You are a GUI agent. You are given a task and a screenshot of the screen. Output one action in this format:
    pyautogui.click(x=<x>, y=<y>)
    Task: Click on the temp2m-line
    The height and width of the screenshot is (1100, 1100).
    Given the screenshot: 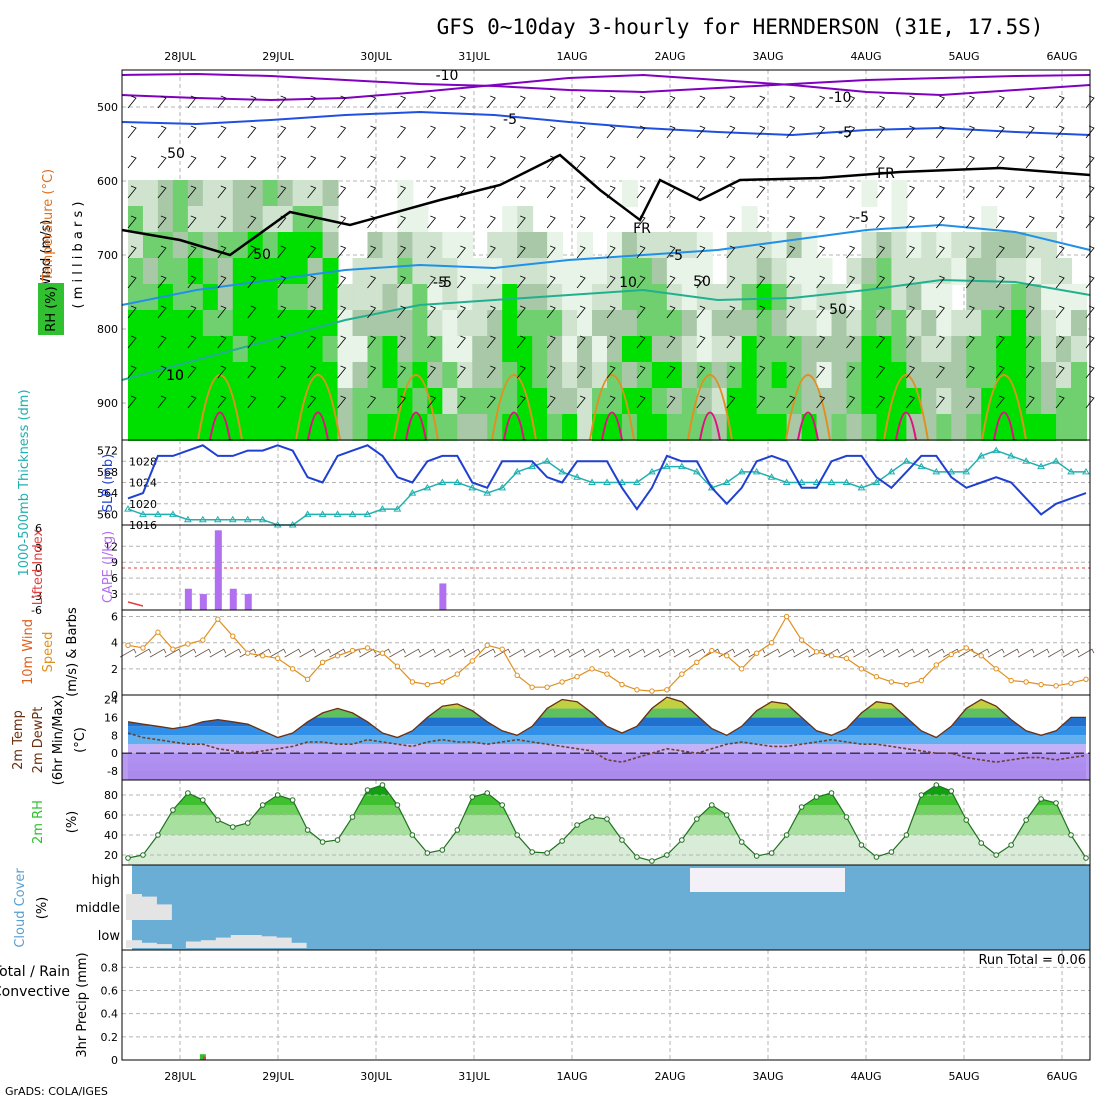 What is the action you would take?
    pyautogui.click(x=606, y=717)
    